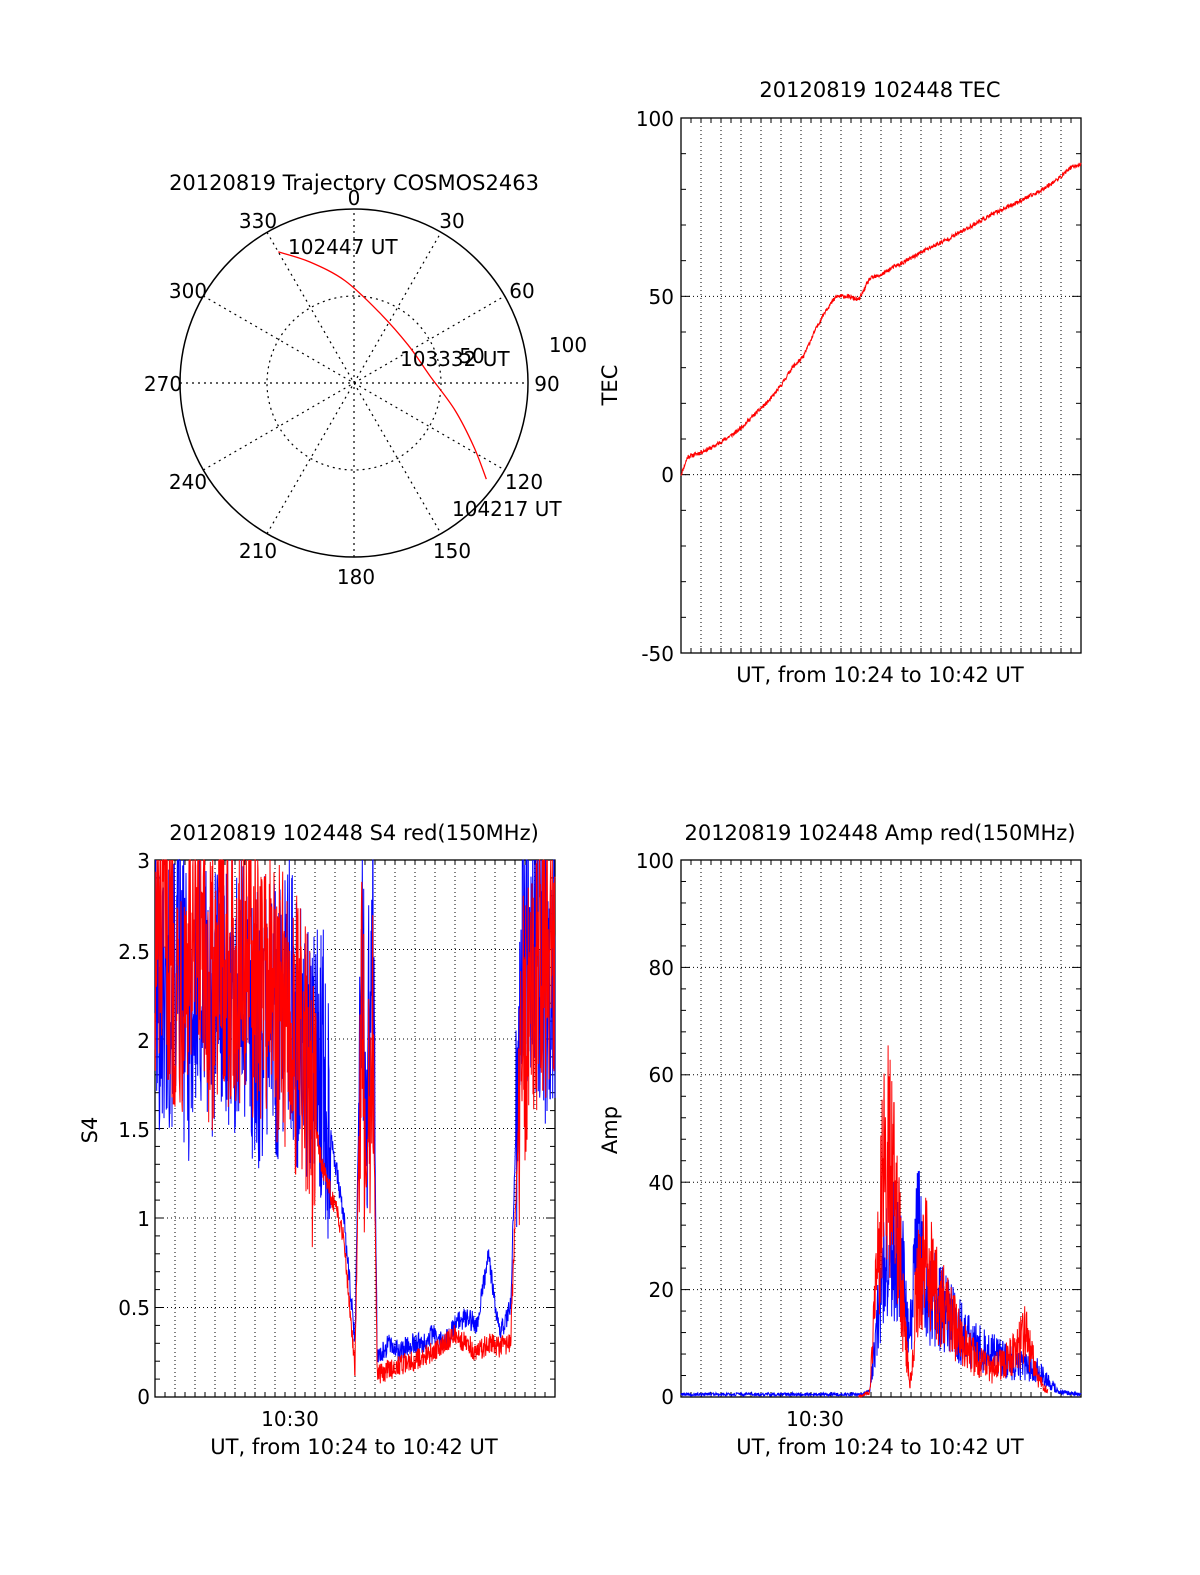  I want to click on angle-label-180: 180, so click(356, 577).